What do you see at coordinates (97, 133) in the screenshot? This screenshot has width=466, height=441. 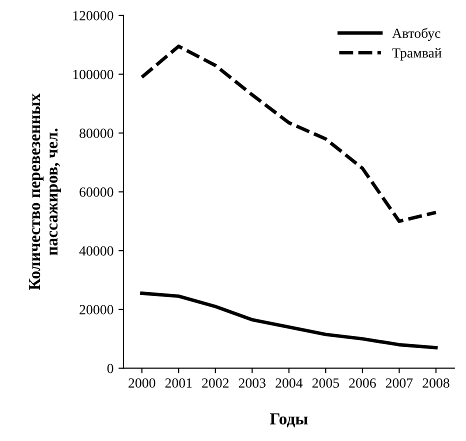 I see `y-tick-label: 80000` at bounding box center [97, 133].